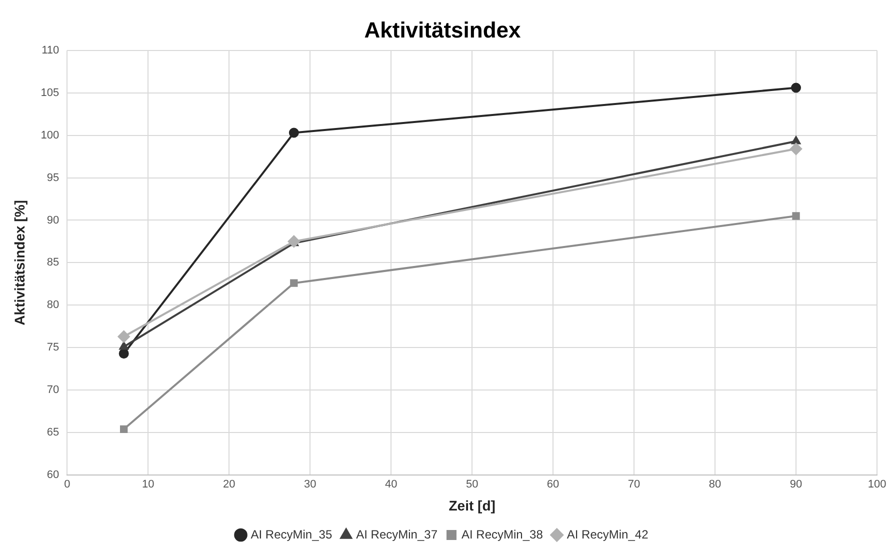  Describe the element at coordinates (67, 484) in the screenshot. I see `x-tick-label: 0` at that location.